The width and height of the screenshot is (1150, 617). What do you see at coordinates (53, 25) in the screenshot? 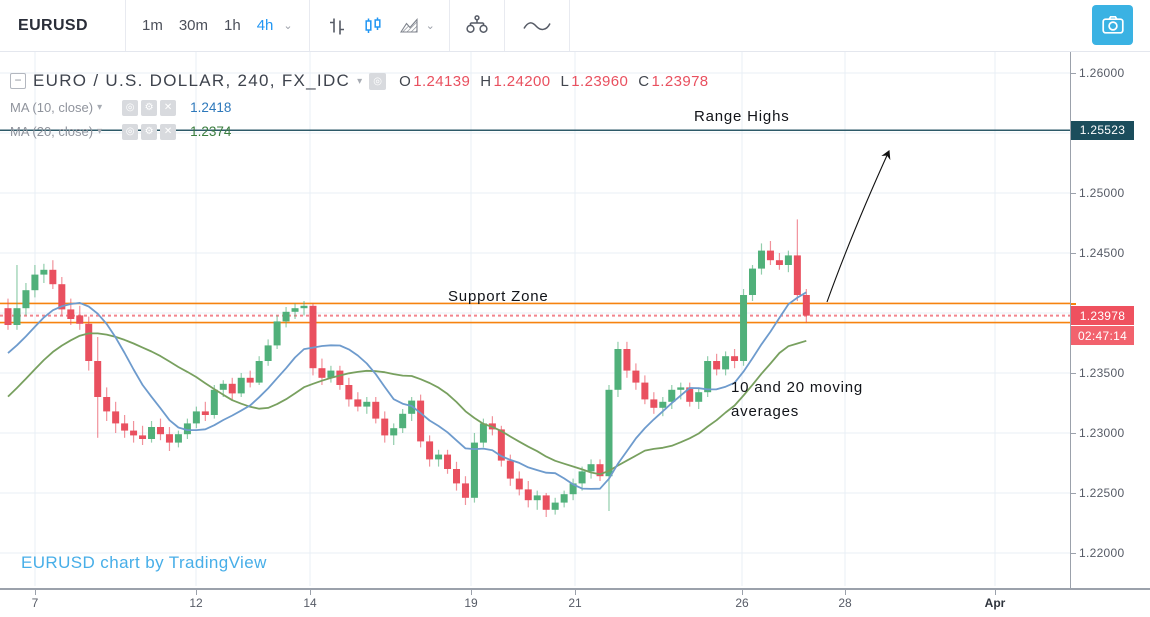
I see `symbol-name: EURUSD` at bounding box center [53, 25].